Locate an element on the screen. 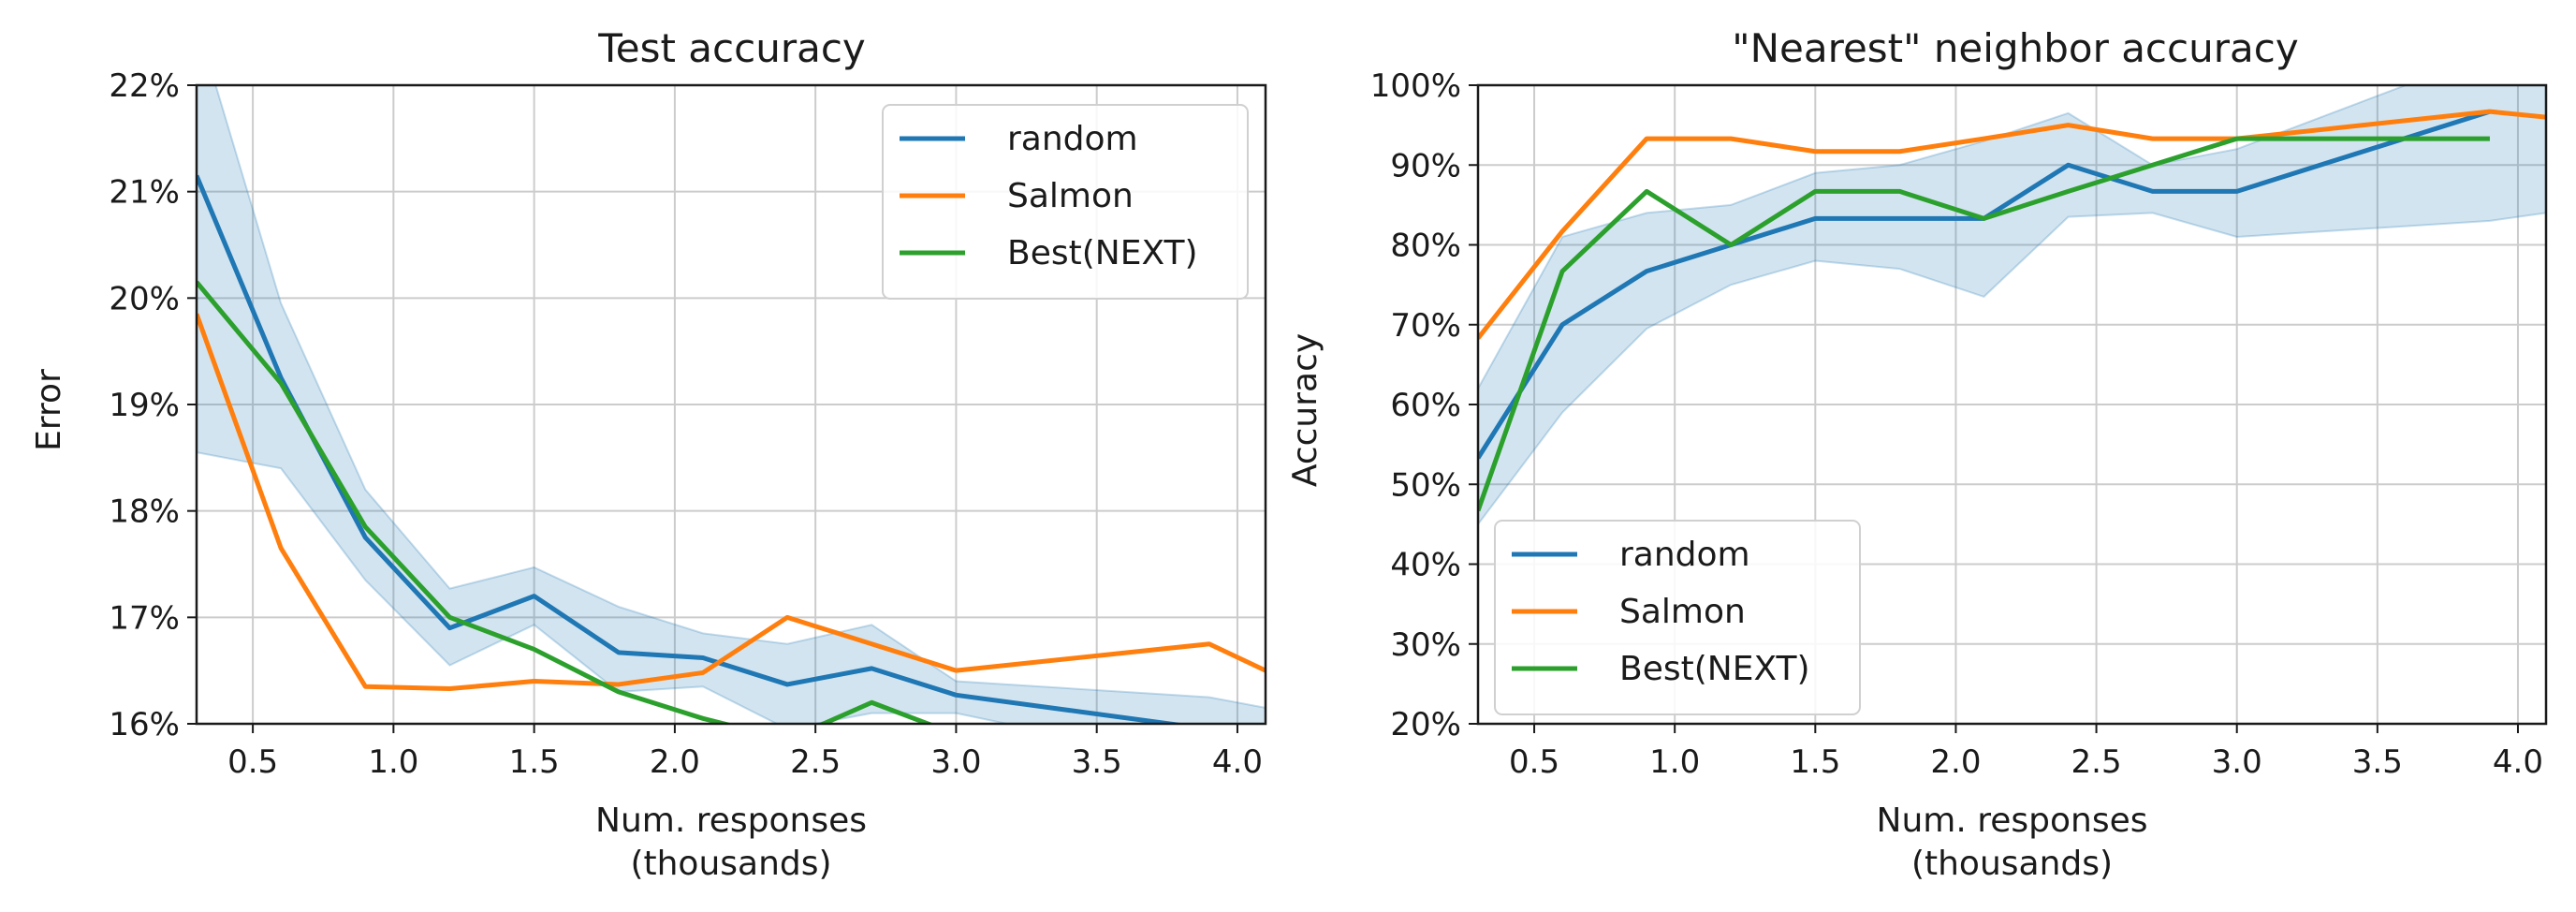 The height and width of the screenshot is (912, 2576). test-accuracy-xtick-label: 0.5 is located at coordinates (252, 762).